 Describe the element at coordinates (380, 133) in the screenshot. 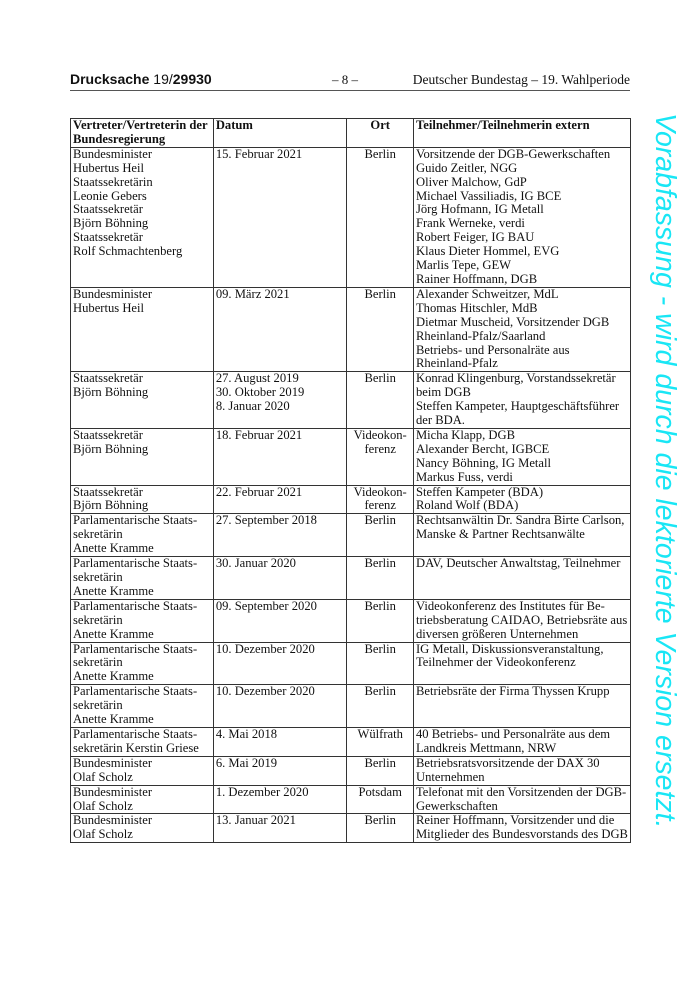

I see `column-header-location: Ort` at that location.